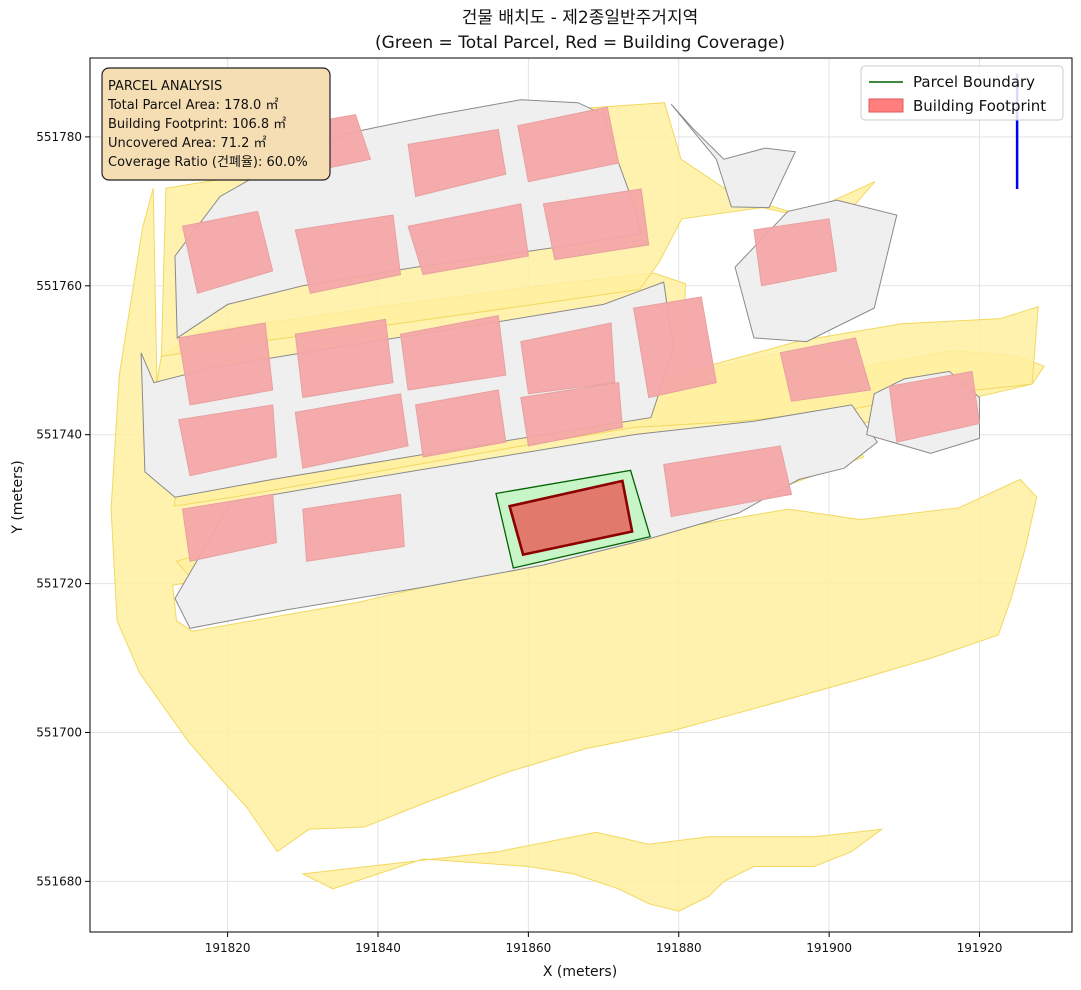 The width and height of the screenshot is (1081, 990). What do you see at coordinates (980, 948) in the screenshot?
I see `x-tick-label: 191920` at bounding box center [980, 948].